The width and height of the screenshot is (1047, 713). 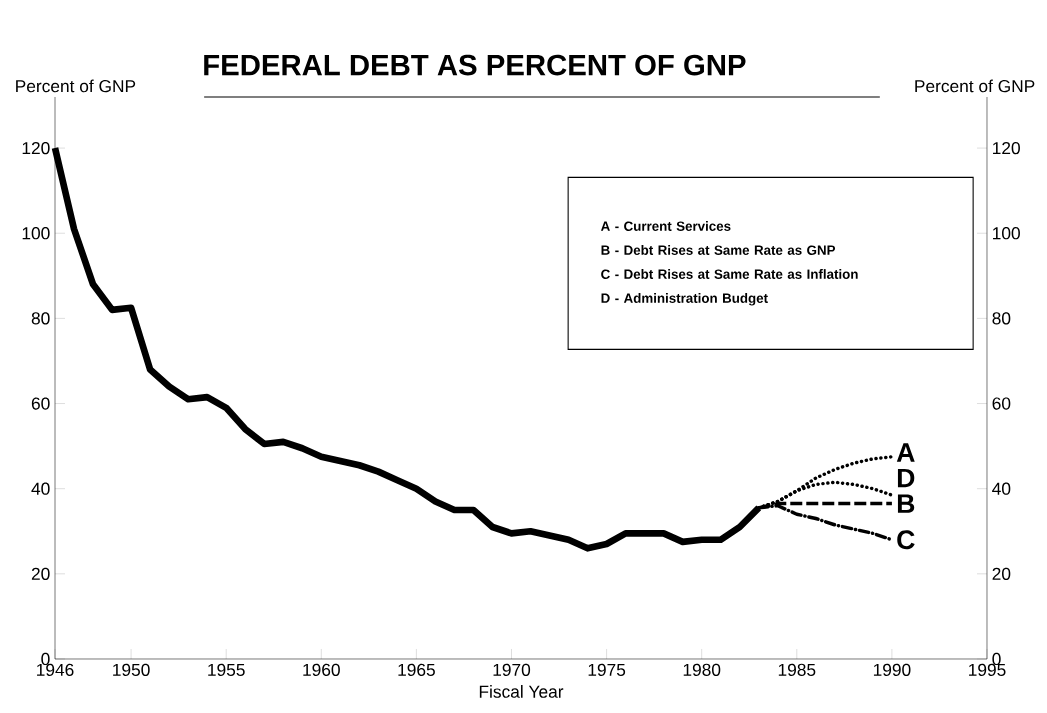 What do you see at coordinates (1006, 233) in the screenshot?
I see `y2-tick-label: 100` at bounding box center [1006, 233].